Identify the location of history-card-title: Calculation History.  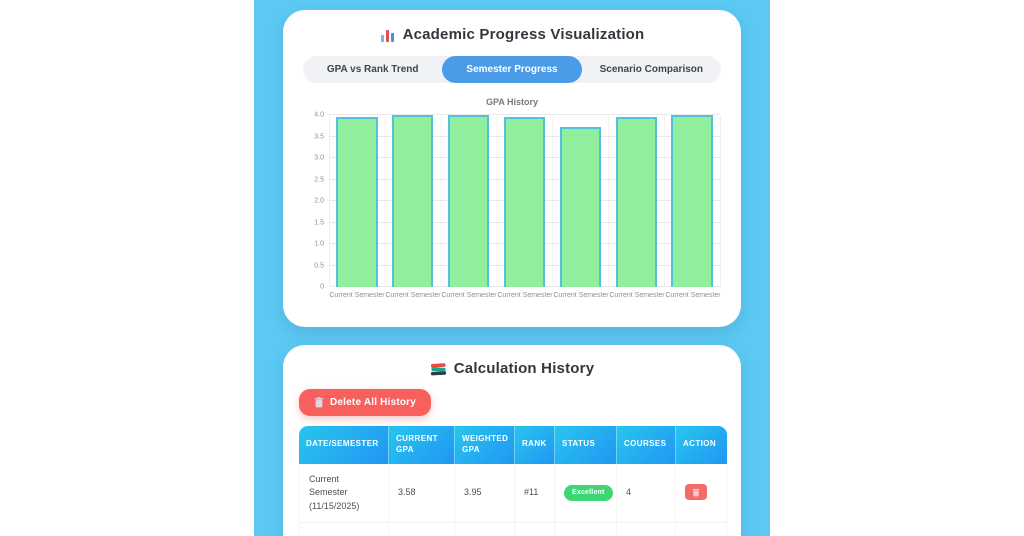
(512, 368).